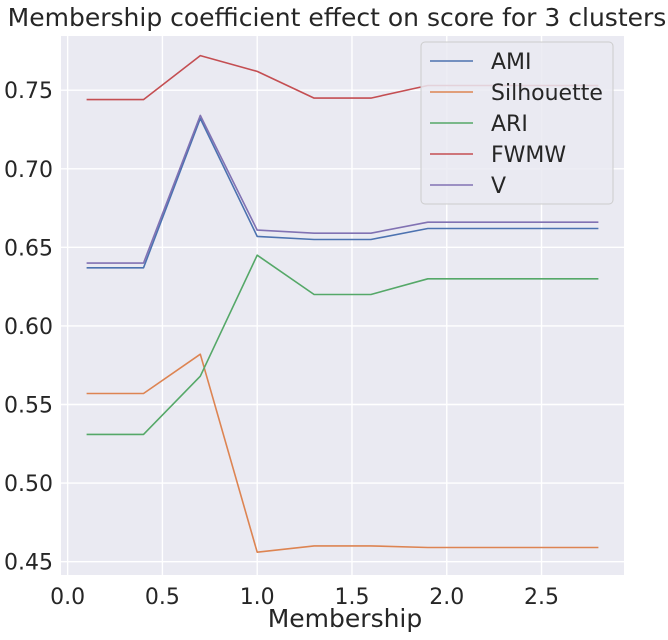 The height and width of the screenshot is (640, 668). I want to click on x-tick-label: 0.0, so click(67, 597).